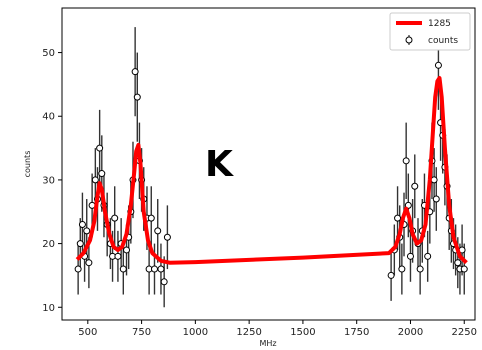 The width and height of the screenshot is (482, 350). I want to click on x-tick-label: 2000, so click(410, 332).